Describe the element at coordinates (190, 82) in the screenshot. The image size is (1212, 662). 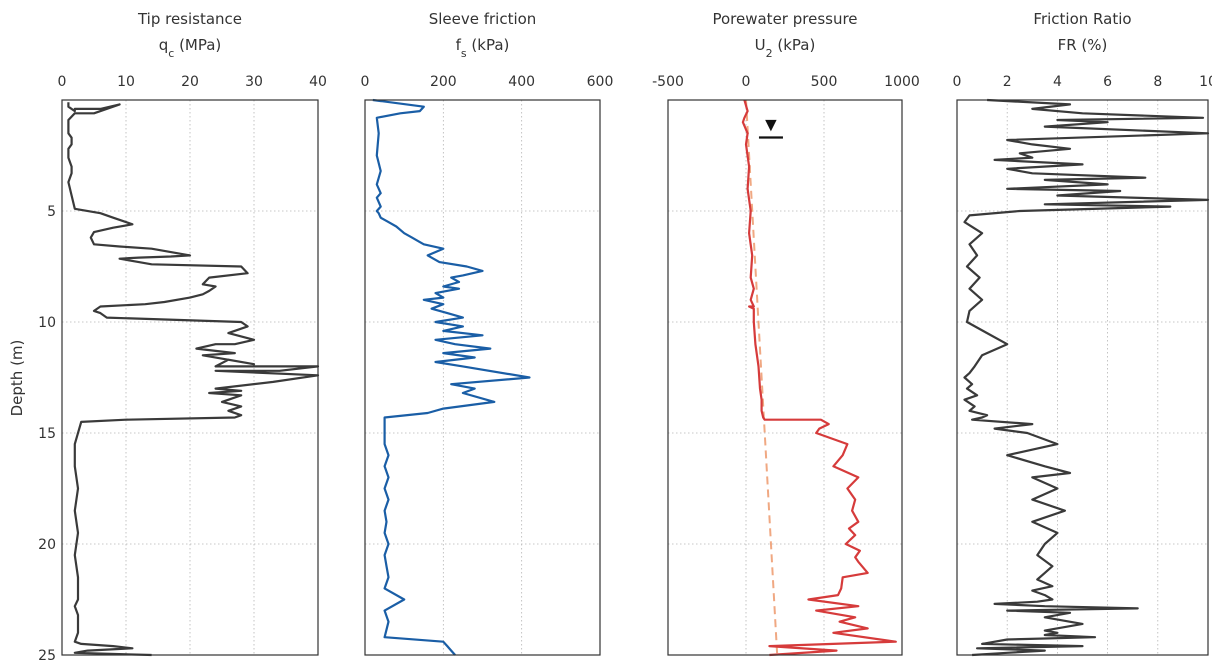
I see `x-tick-label: 20` at that location.